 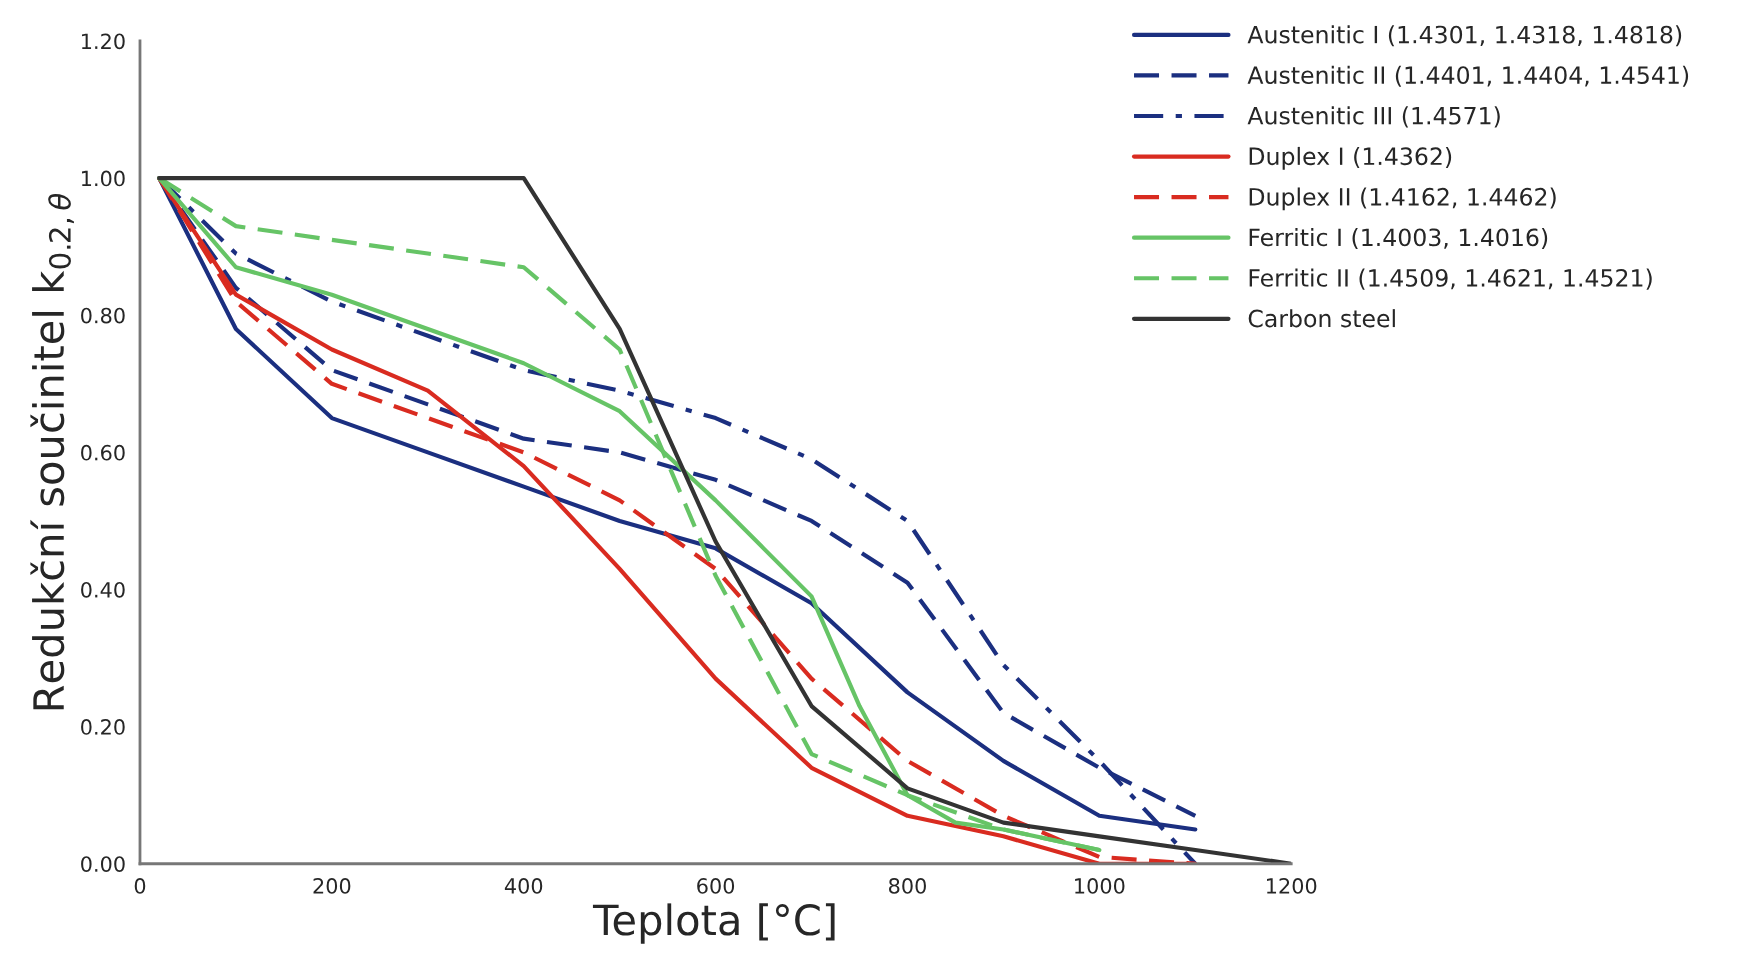 What do you see at coordinates (1373, 117) in the screenshot?
I see `legend-label: Austenitic III (1.4571)` at bounding box center [1373, 117].